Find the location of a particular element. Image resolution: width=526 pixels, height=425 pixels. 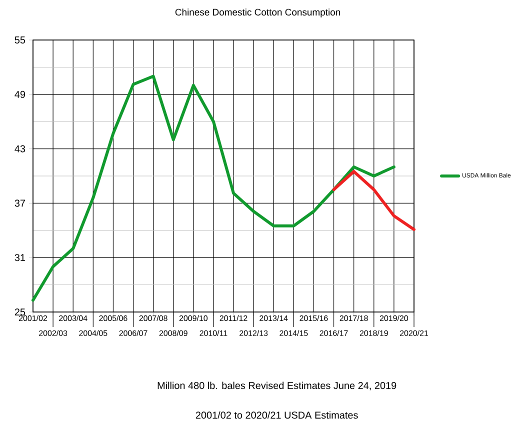

y-tick-label: 25 is located at coordinates (20, 312).